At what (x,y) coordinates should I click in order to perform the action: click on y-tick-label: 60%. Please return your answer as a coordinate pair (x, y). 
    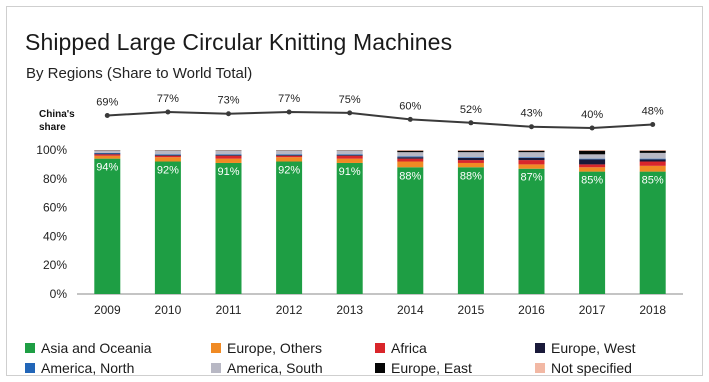
    Looking at the image, I should click on (55, 208).